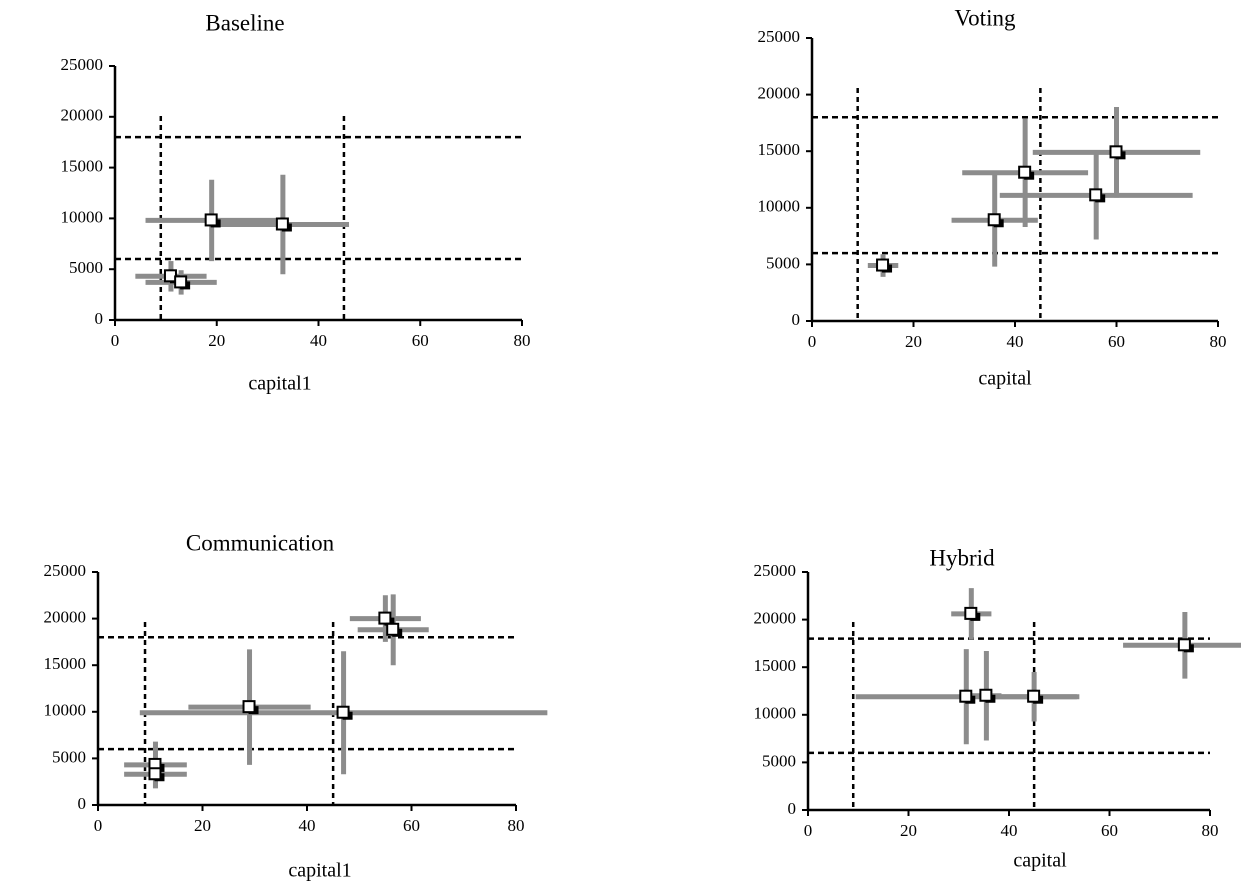 The height and width of the screenshot is (886, 1241). What do you see at coordinates (244, 22) in the screenshot?
I see `chart-title: Baseline` at bounding box center [244, 22].